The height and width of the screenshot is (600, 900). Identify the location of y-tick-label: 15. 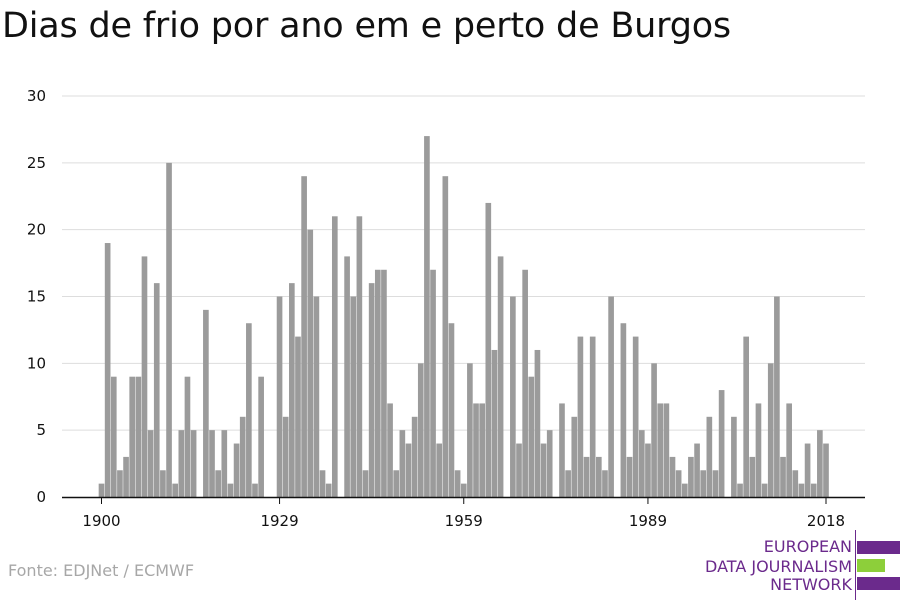
(36, 297).